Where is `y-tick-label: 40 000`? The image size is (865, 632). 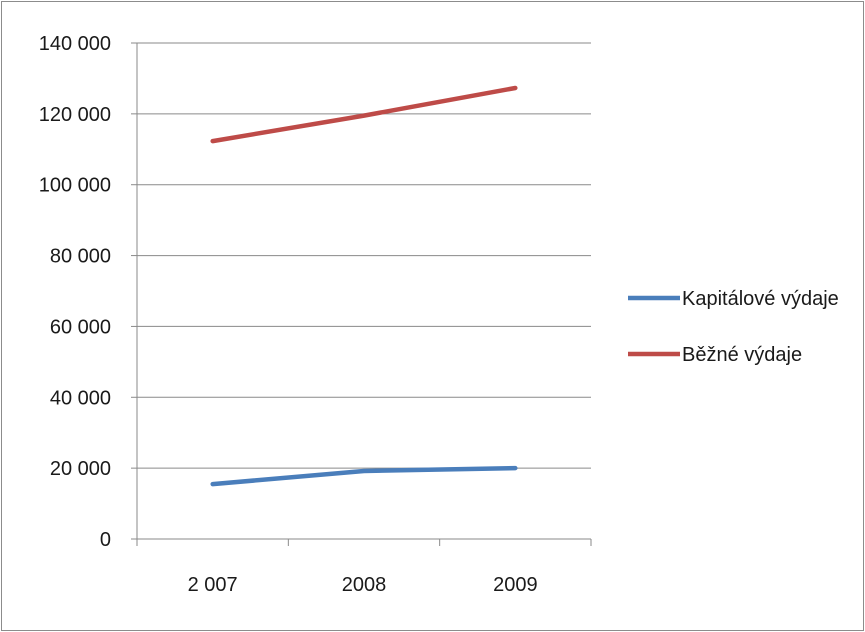 y-tick-label: 40 000 is located at coordinates (80, 398).